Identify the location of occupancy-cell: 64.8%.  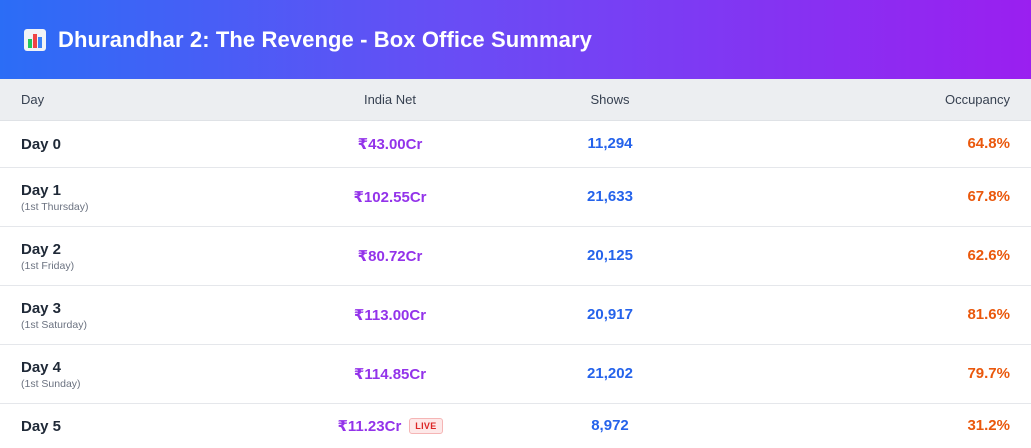
(885, 144).